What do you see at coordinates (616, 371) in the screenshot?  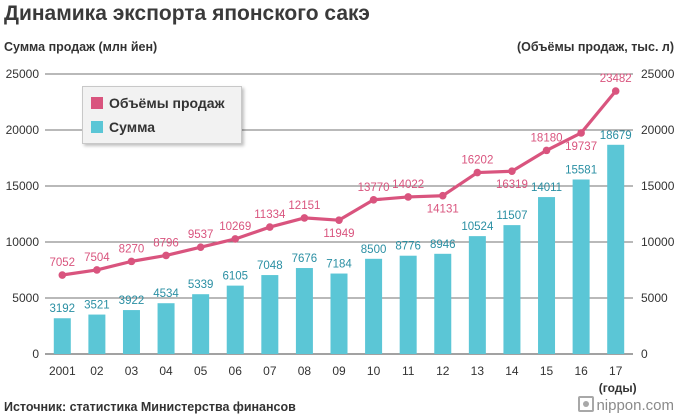 I see `x-axis-tick-label: 17` at bounding box center [616, 371].